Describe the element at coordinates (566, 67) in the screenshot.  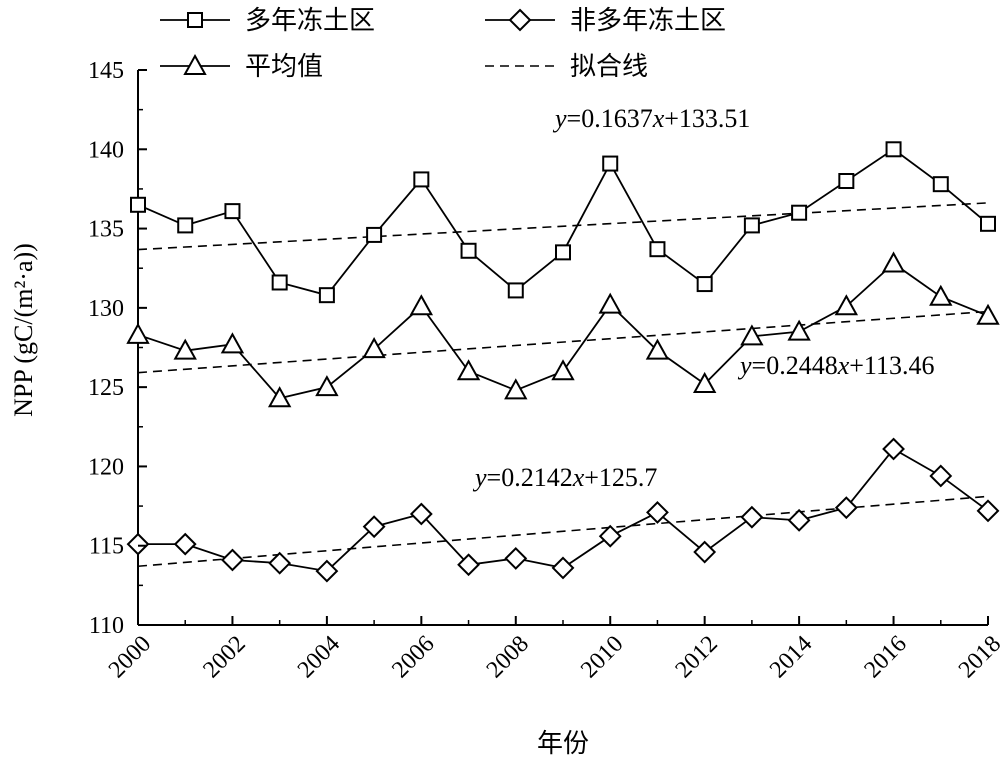
I see `legend-item: 拟合线` at that location.